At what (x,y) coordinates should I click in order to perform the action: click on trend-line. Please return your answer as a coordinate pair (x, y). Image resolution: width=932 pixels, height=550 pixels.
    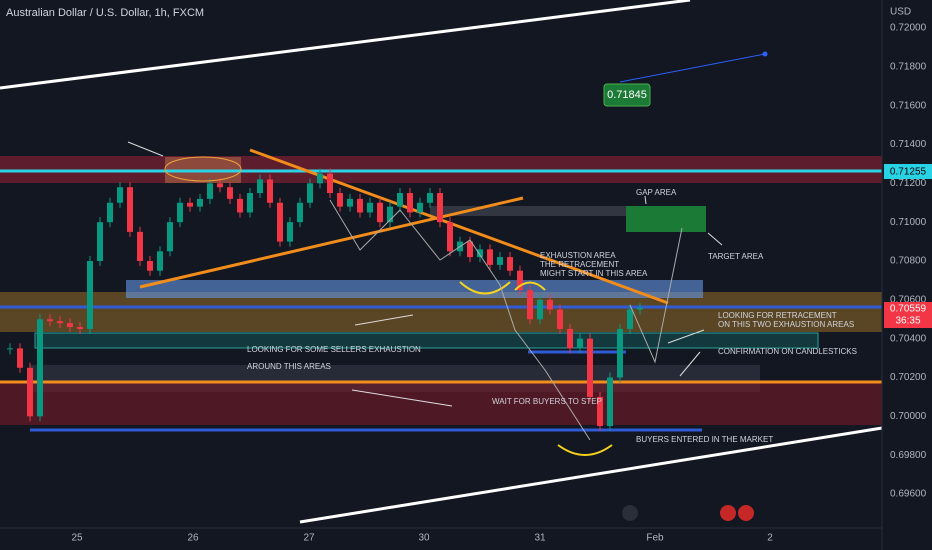
    Looking at the image, I should click on (331, 242).